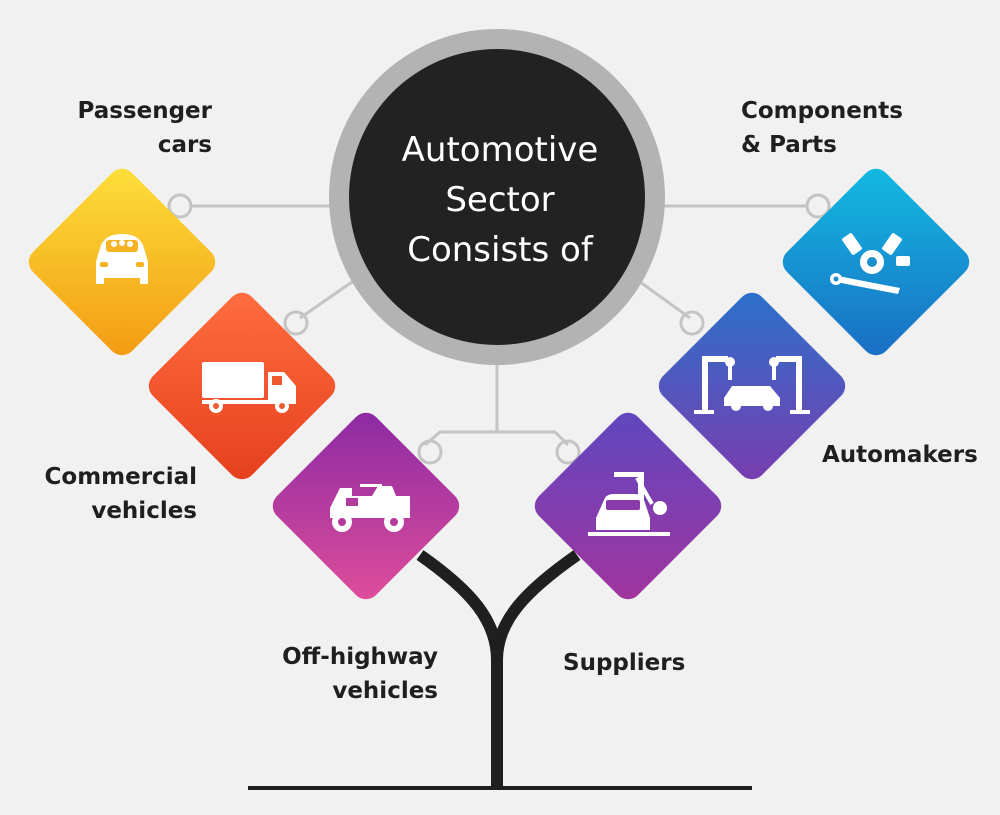 Image resolution: width=1000 pixels, height=815 pixels. What do you see at coordinates (144, 111) in the screenshot?
I see `label-line: Passenger` at bounding box center [144, 111].